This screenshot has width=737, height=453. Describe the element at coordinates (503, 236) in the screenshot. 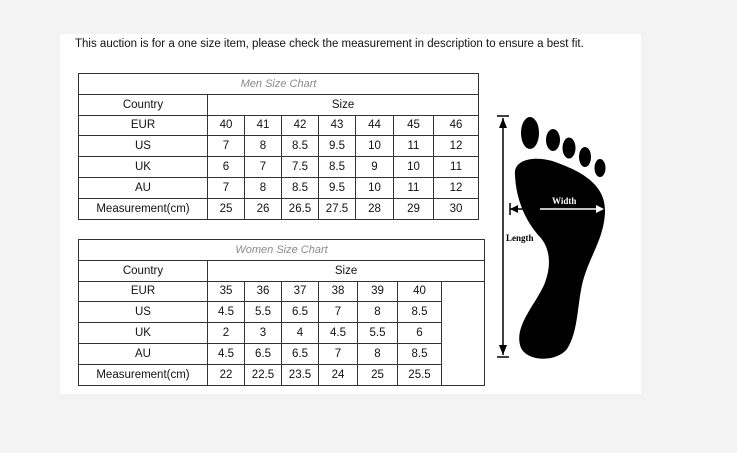

I see `length-arrow-icon` at that location.